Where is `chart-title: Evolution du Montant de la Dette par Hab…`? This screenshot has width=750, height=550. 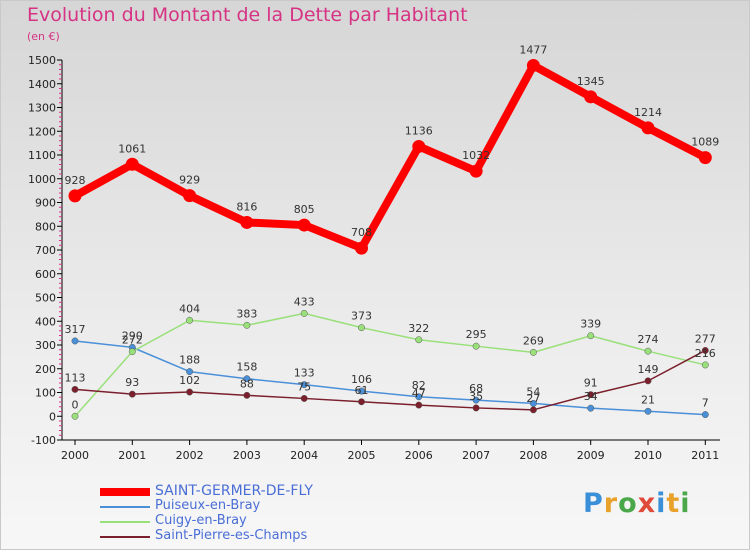 chart-title: Evolution du Montant de la Dette par Hab… is located at coordinates (247, 15).